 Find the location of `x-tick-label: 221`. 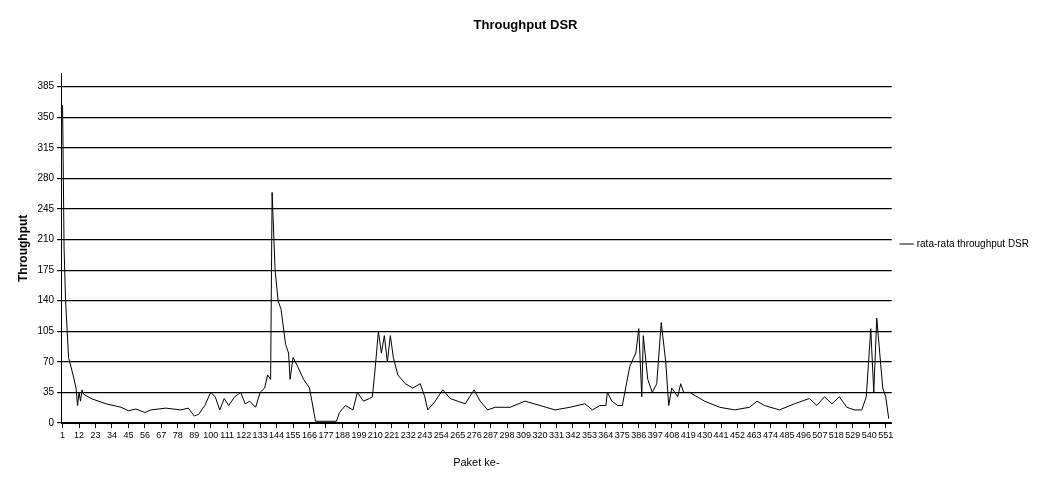

x-tick-label: 221 is located at coordinates (392, 434).